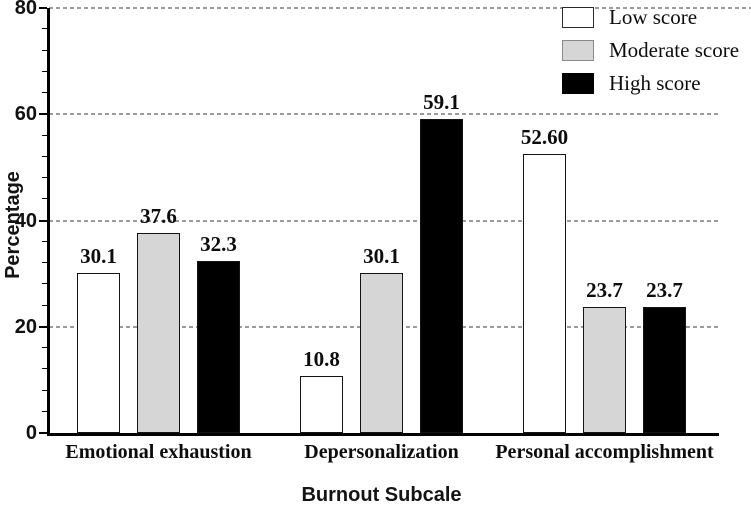 The image size is (751, 511). What do you see at coordinates (158, 216) in the screenshot?
I see `bar-value-label: 37.6` at bounding box center [158, 216].